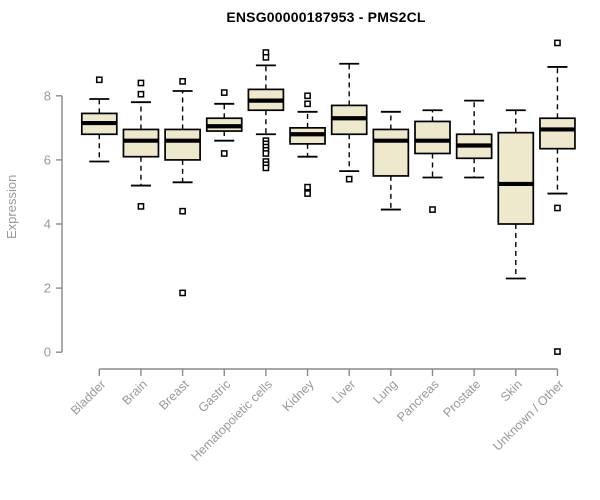 This screenshot has height=500, width=600. Describe the element at coordinates (474, 139) in the screenshot. I see `boxplot-prostate` at that location.